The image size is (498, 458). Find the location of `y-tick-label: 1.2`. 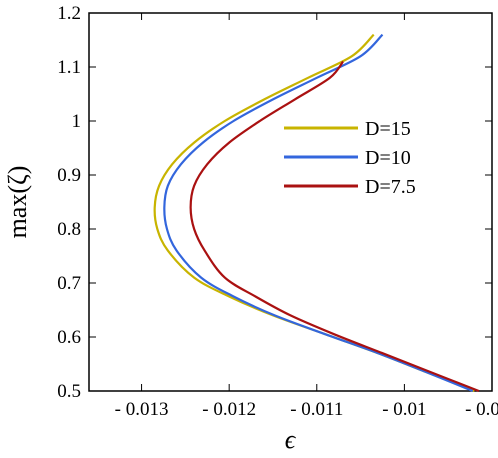

y-tick-label: 1.2 is located at coordinates (69, 13).